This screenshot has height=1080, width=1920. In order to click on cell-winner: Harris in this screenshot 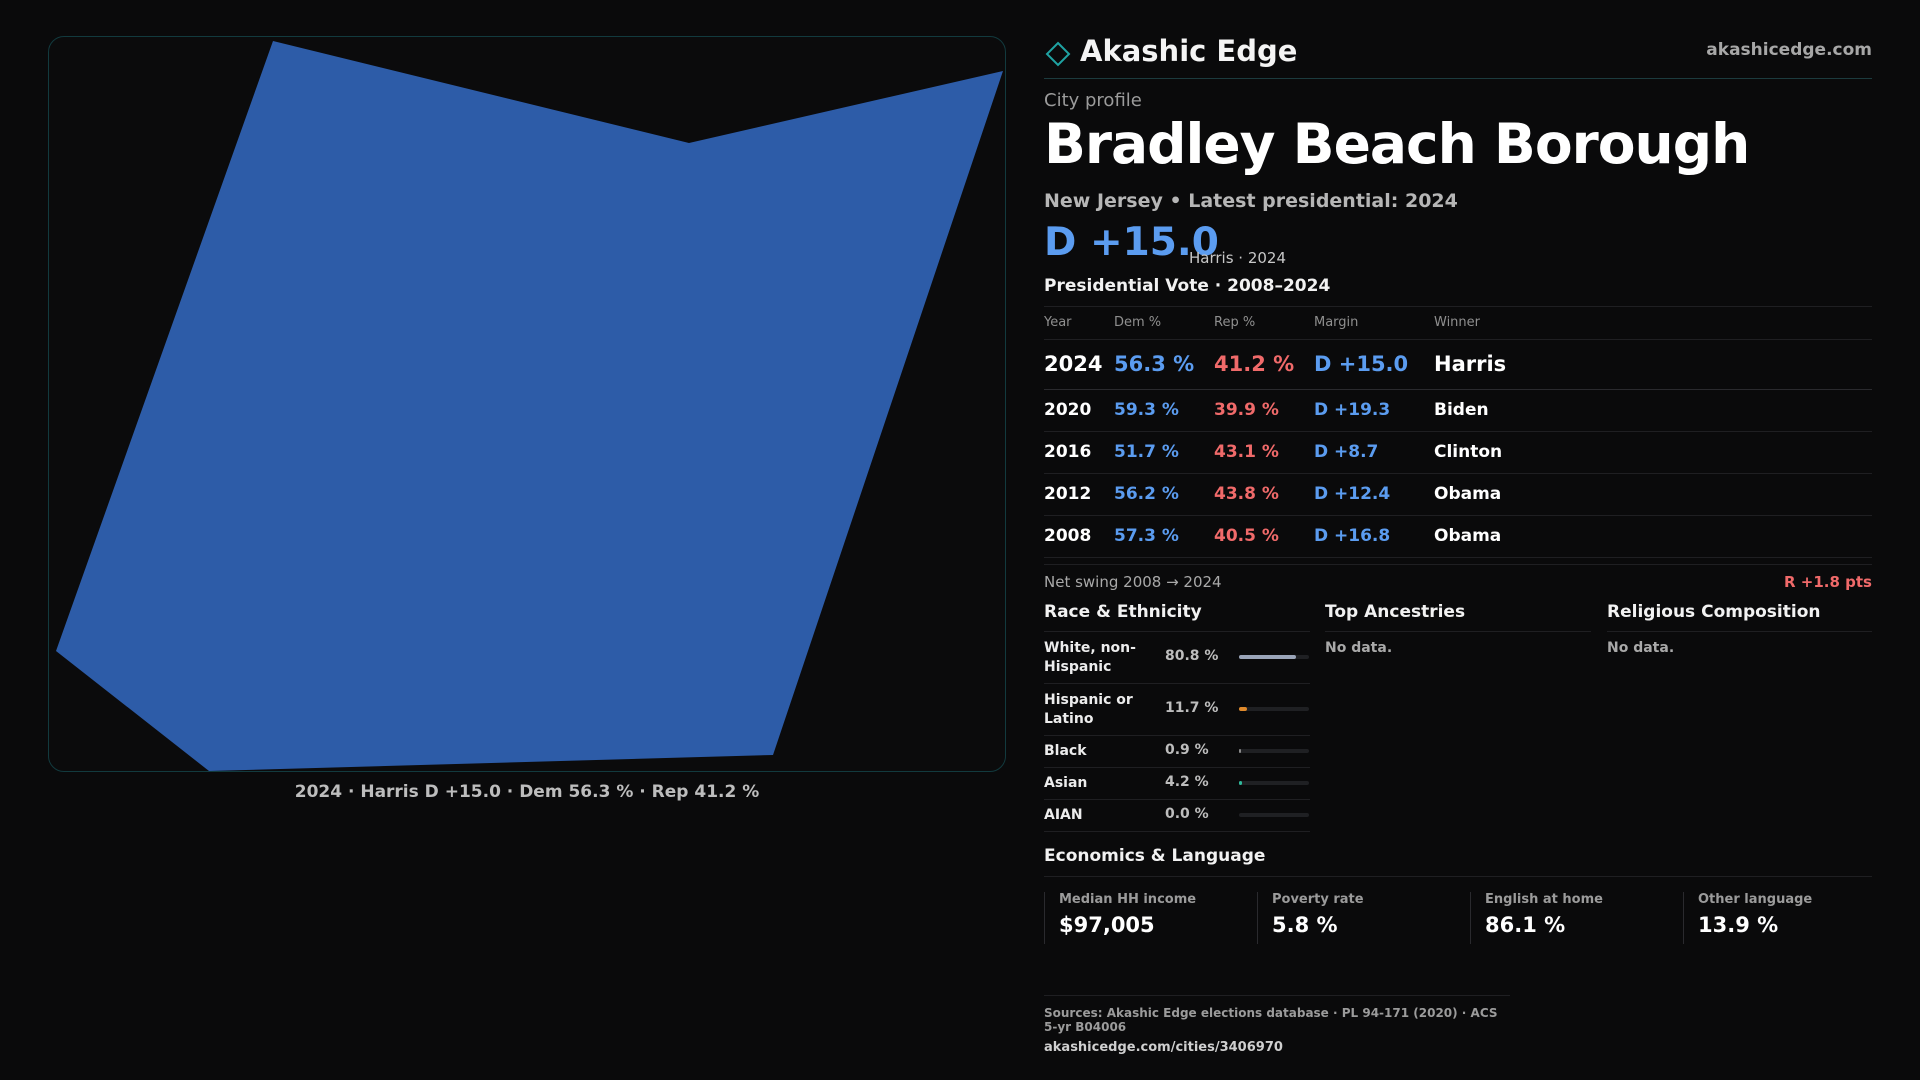, I will do `click(1470, 364)`.